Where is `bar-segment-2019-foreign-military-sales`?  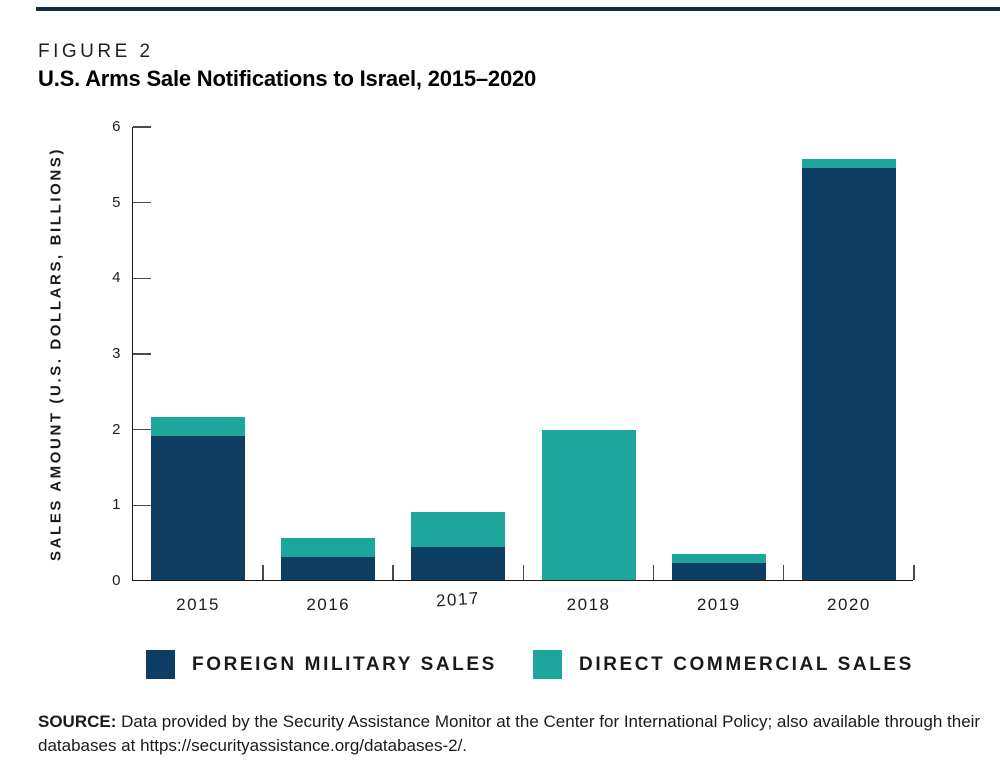
bar-segment-2019-foreign-military-sales is located at coordinates (718, 571).